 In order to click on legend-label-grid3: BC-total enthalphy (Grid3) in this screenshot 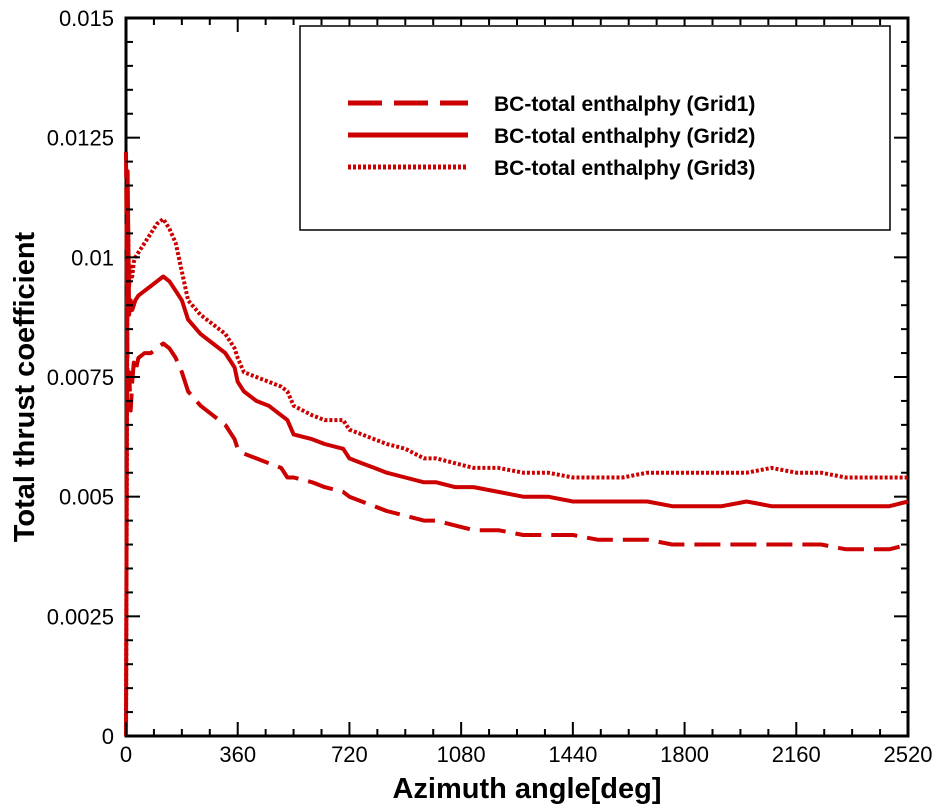, I will do `click(624, 168)`.